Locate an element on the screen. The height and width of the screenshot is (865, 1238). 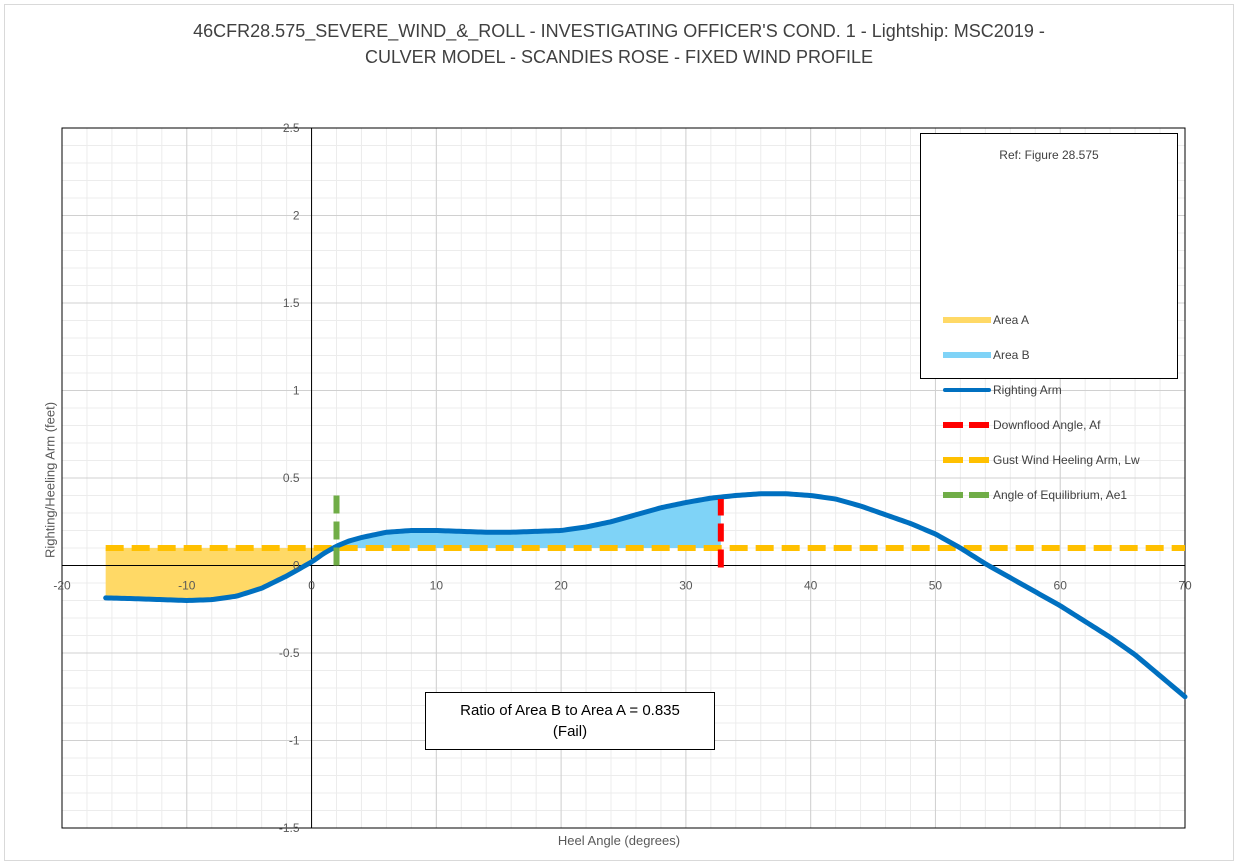
x-tick-label: -20 is located at coordinates (62, 586).